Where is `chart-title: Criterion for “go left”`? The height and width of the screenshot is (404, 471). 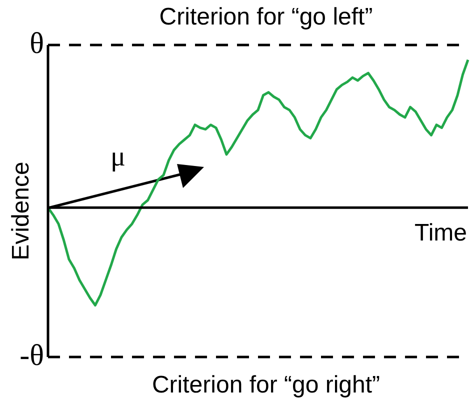
chart-title: Criterion for “go left” is located at coordinates (266, 17).